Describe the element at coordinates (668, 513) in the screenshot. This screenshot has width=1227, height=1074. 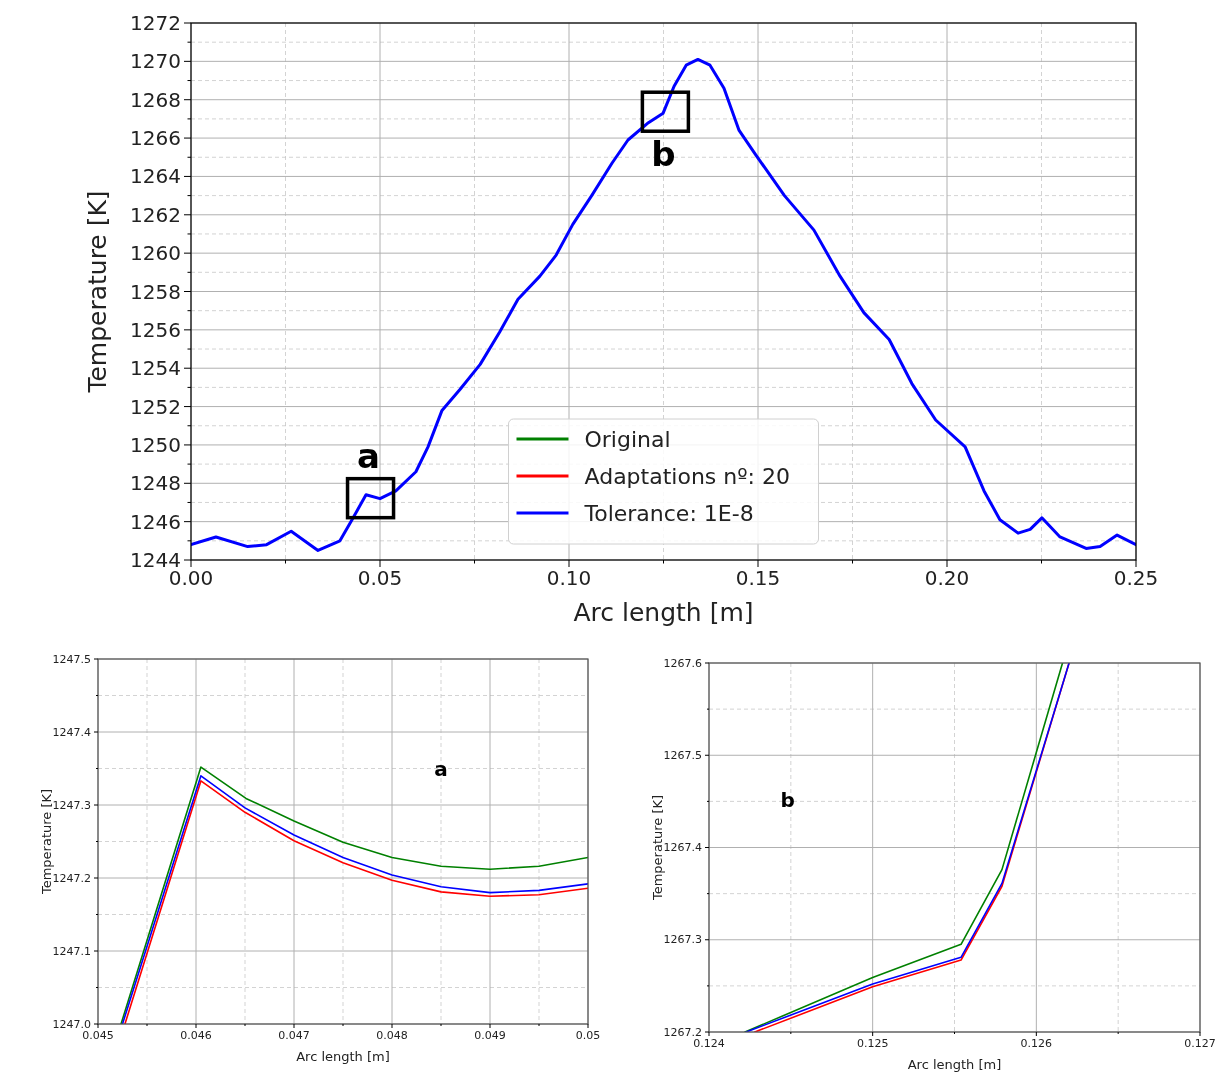
I see `legend-label: Tolerance: 1E-8` at that location.